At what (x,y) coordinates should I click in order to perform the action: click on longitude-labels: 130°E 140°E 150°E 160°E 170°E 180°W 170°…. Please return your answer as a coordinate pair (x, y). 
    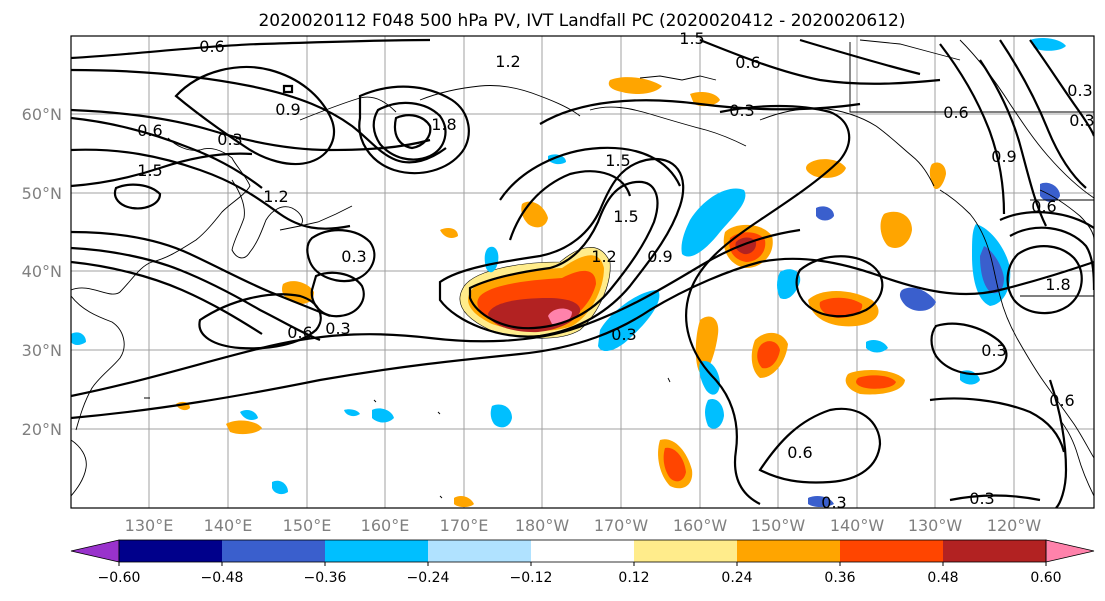
    Looking at the image, I should click on (583, 525).